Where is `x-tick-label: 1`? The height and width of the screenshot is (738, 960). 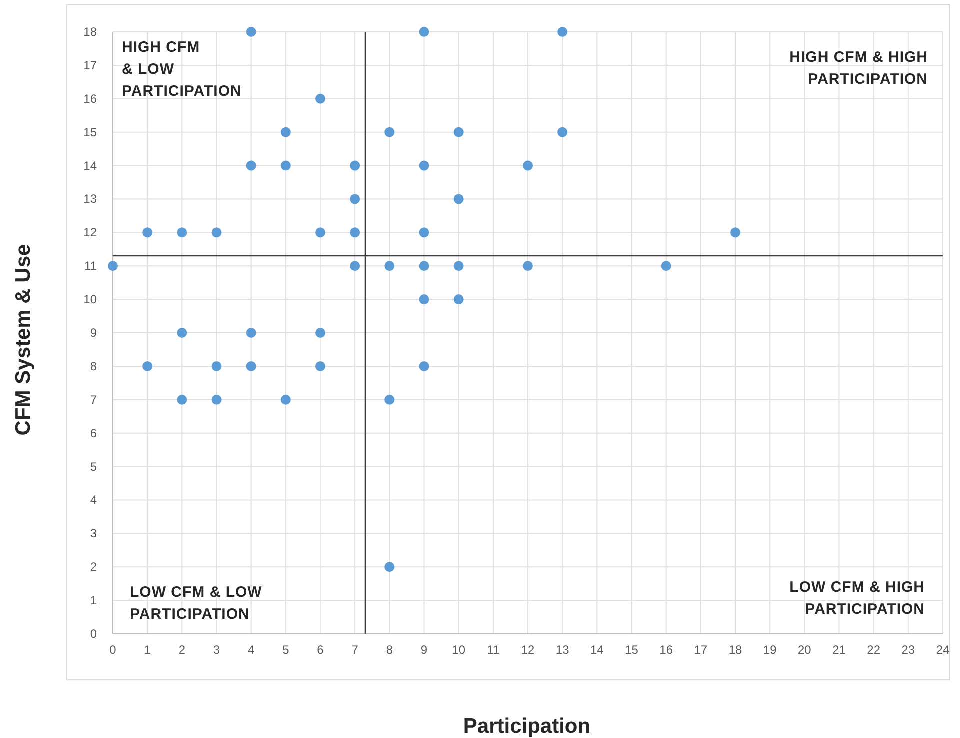 x-tick-label: 1 is located at coordinates (148, 650).